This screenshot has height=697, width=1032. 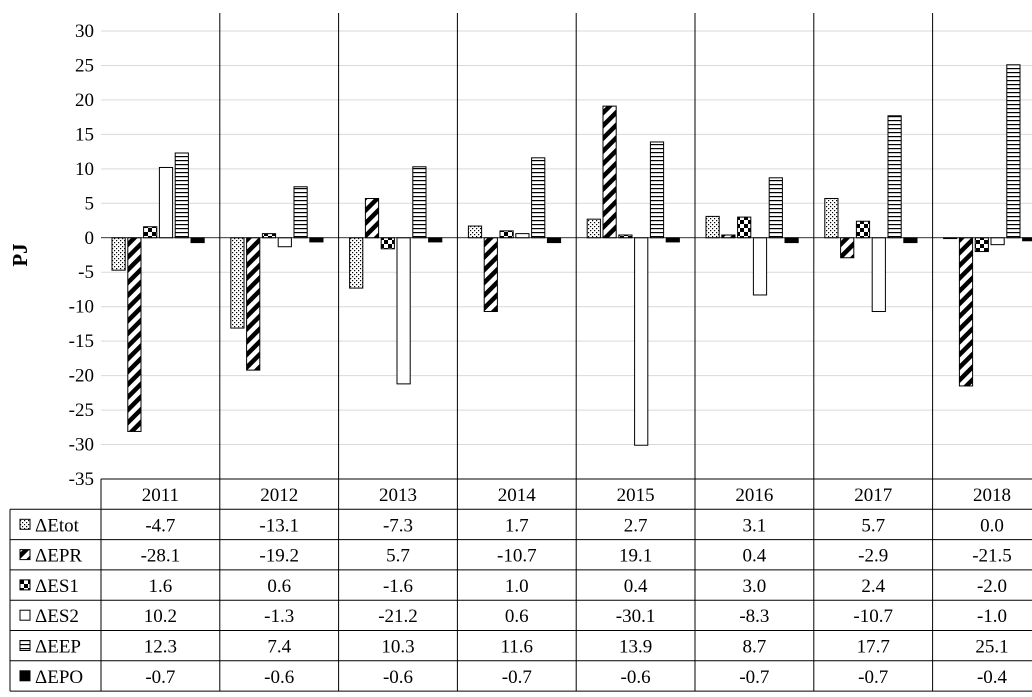 I want to click on bar-ΔES1-2013, so click(x=387, y=243).